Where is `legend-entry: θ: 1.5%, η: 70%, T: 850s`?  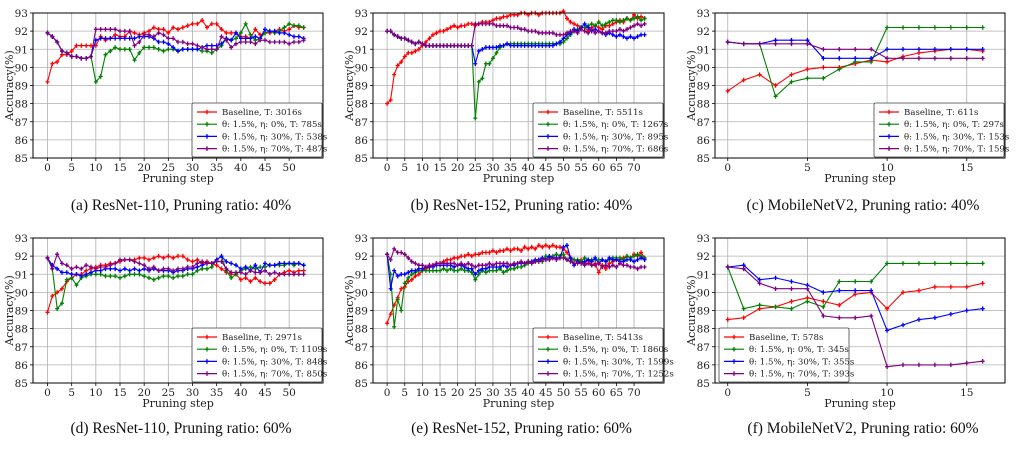
legend-entry: θ: 1.5%, η: 70%, T: 850s is located at coordinates (262, 375).